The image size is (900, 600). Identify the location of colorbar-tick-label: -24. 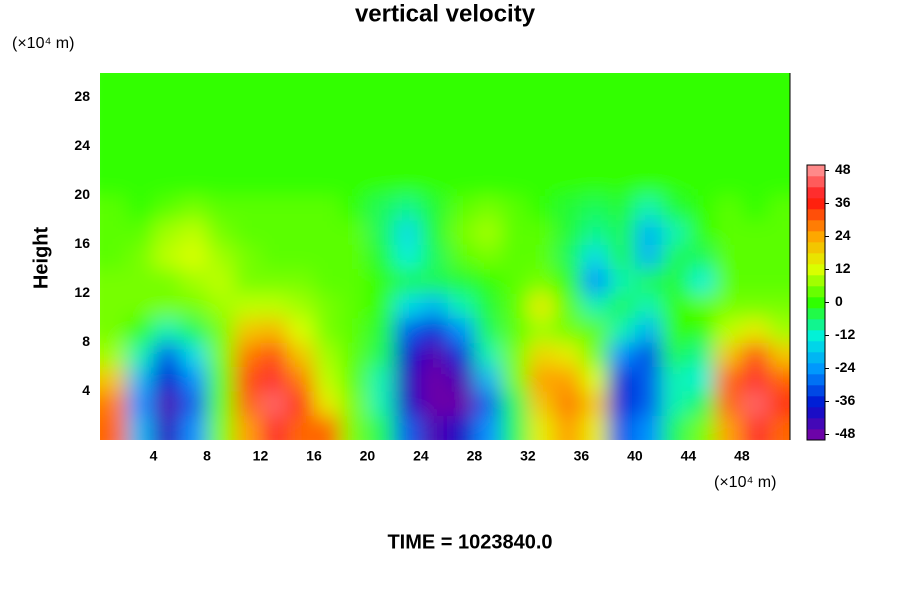
(845, 367).